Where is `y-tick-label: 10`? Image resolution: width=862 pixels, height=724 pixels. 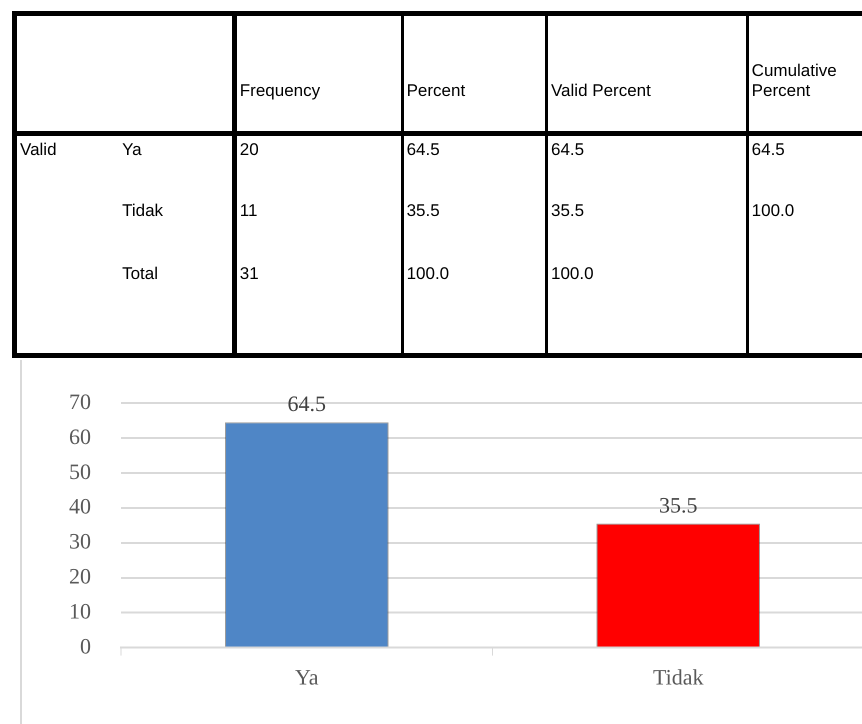 y-tick-label: 10 is located at coordinates (80, 611).